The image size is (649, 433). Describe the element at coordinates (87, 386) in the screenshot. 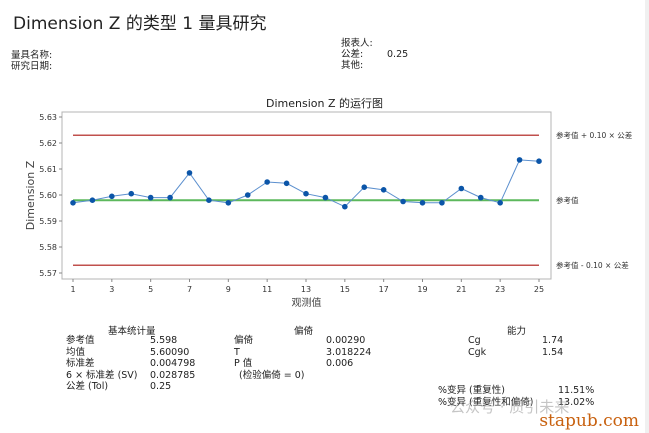

I see `stat-label: 公差 (Tol)` at that location.